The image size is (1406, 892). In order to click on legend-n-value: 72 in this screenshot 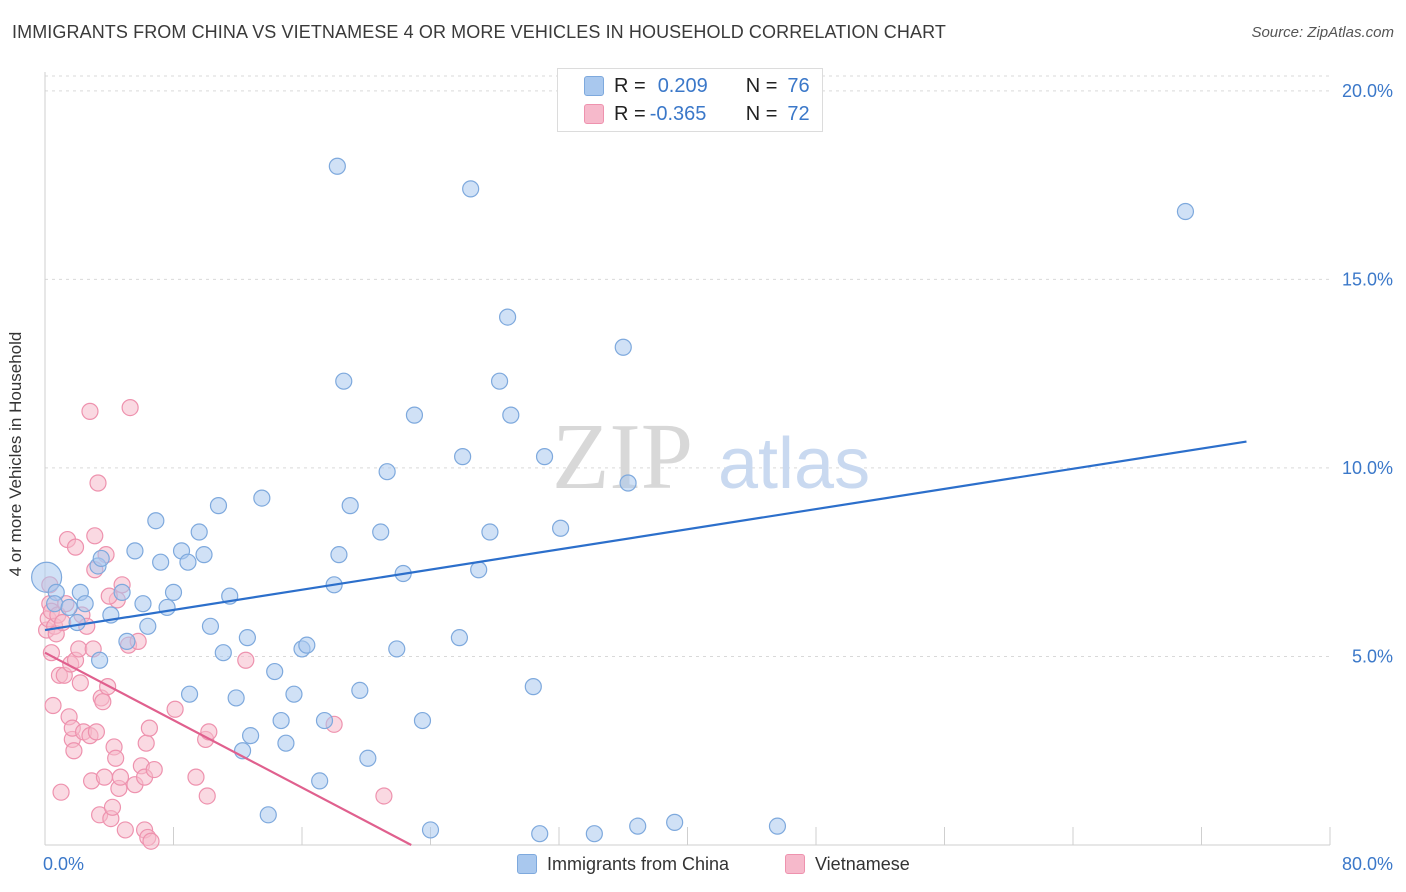, I will do `click(798, 113)`.